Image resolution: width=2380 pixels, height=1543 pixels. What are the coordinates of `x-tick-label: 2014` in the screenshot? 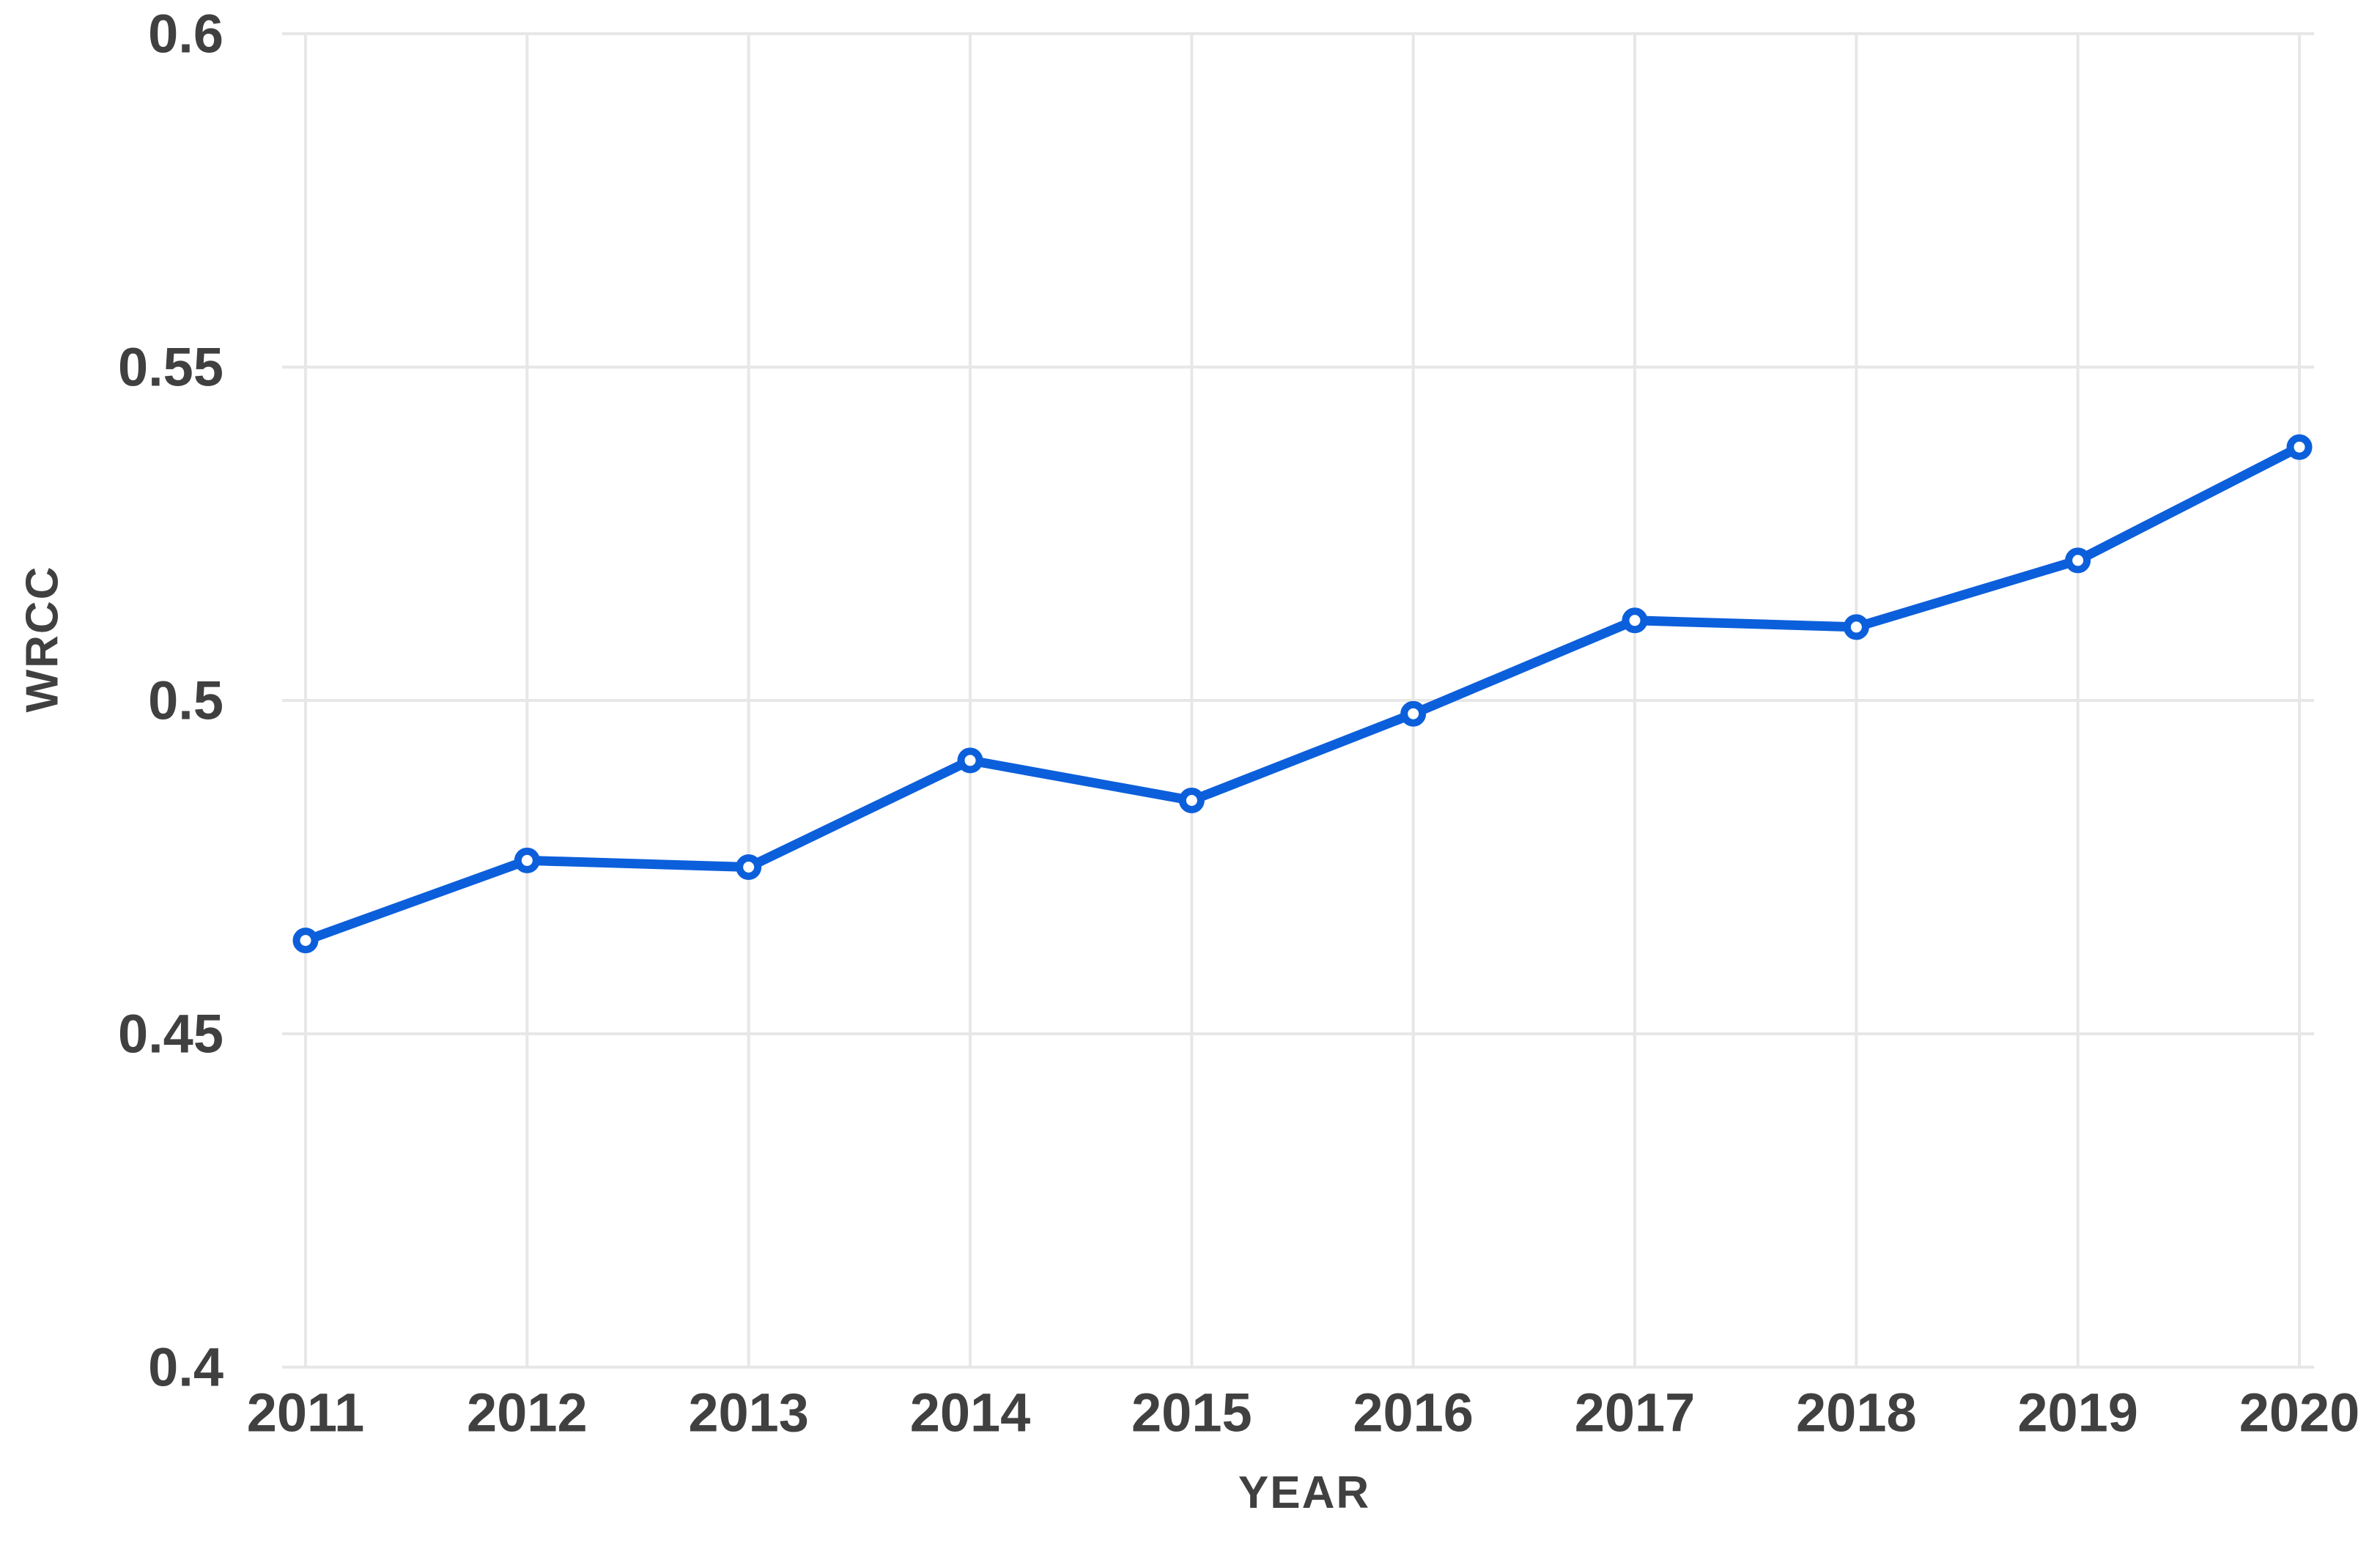 It's located at (970, 1413).